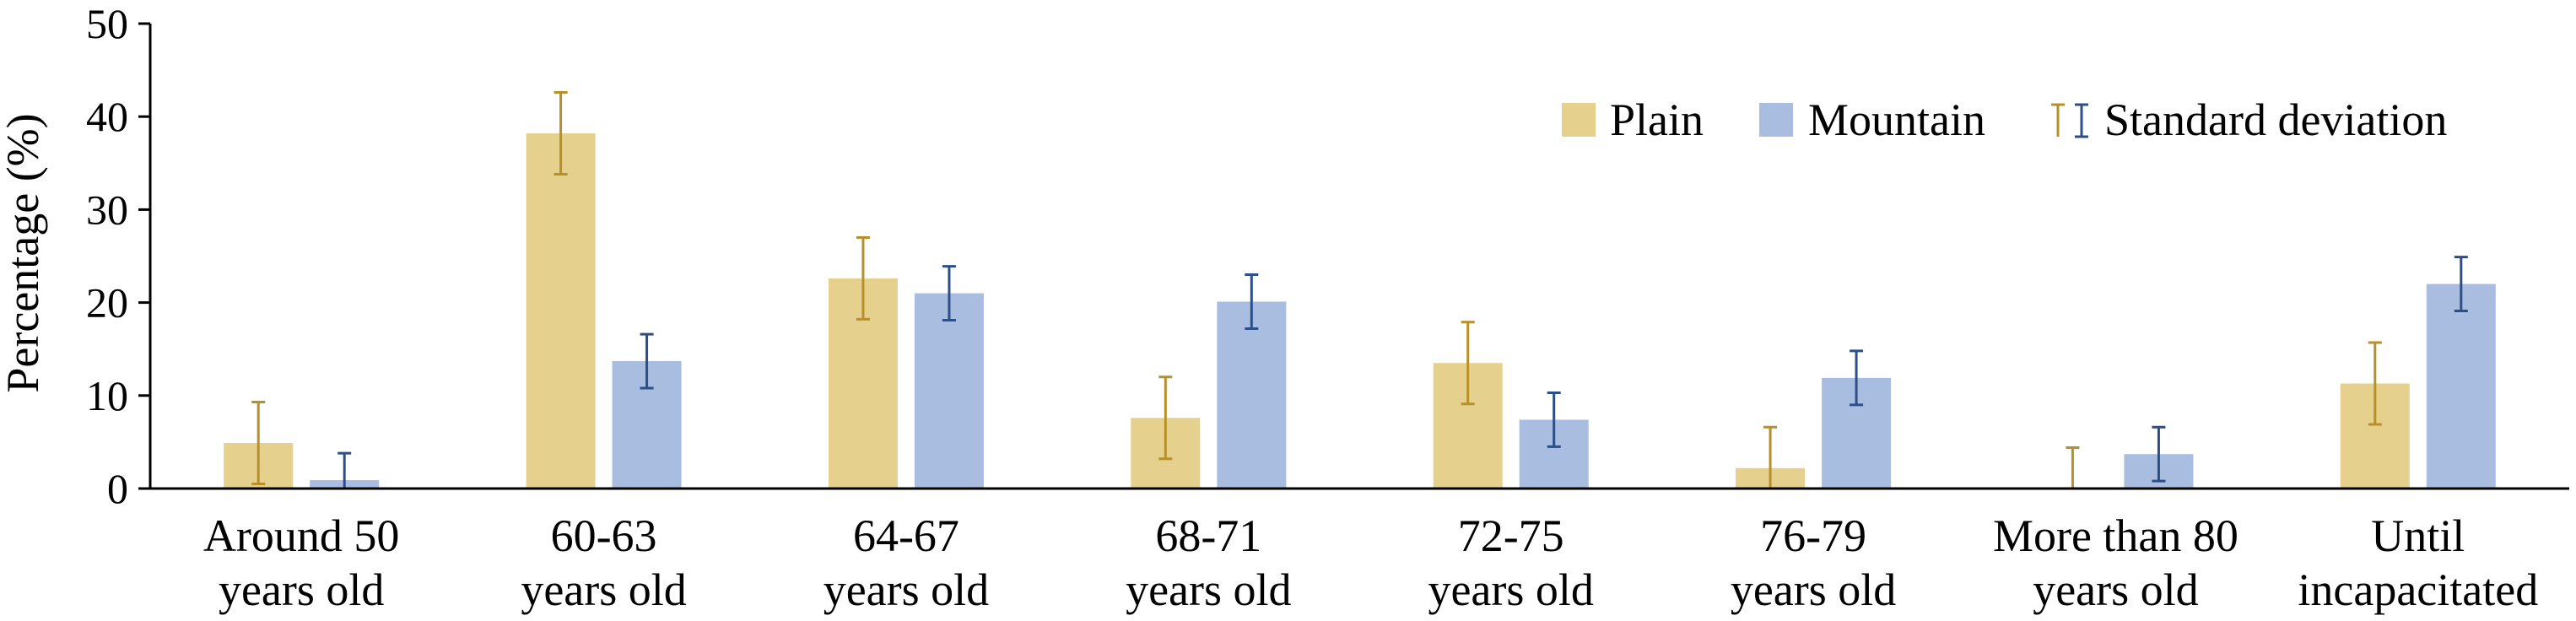  Describe the element at coordinates (1579, 120) in the screenshot. I see `legend-swatch-plain` at that location.